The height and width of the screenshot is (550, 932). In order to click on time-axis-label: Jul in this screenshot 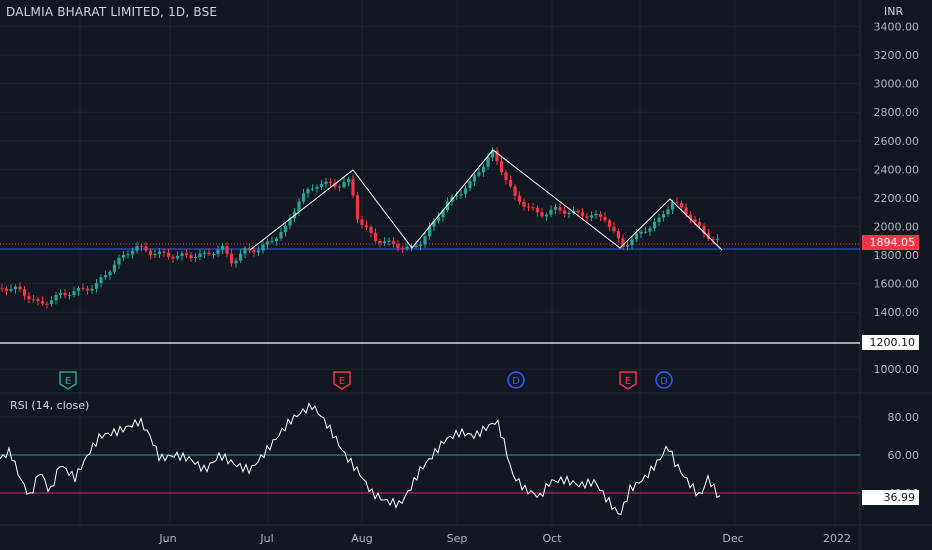, I will do `click(266, 538)`.